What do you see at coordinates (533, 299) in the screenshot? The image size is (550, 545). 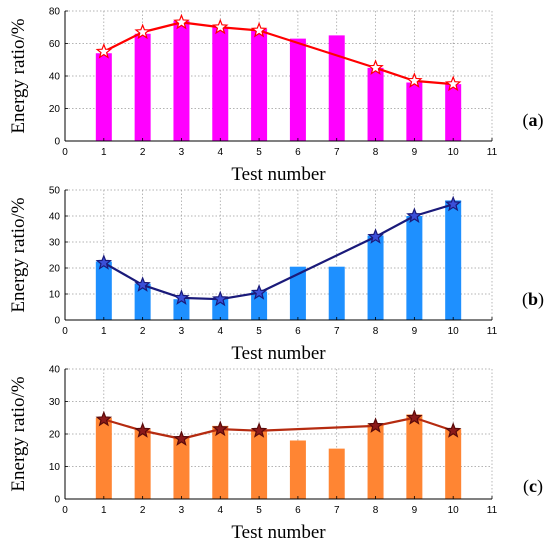 I see `panel-label: (b)` at bounding box center [533, 299].